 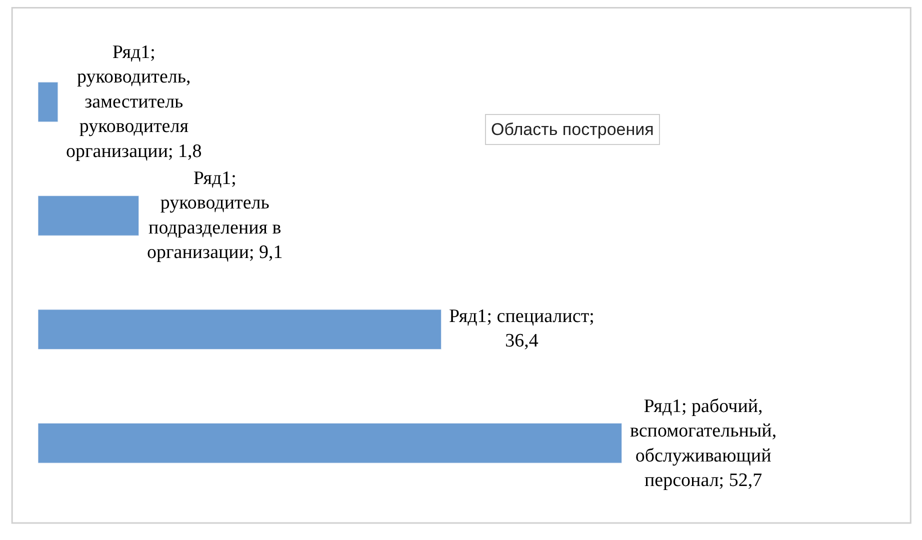 I want to click on data-label: Ряд1; специалист; 36,4, so click(x=521, y=329).